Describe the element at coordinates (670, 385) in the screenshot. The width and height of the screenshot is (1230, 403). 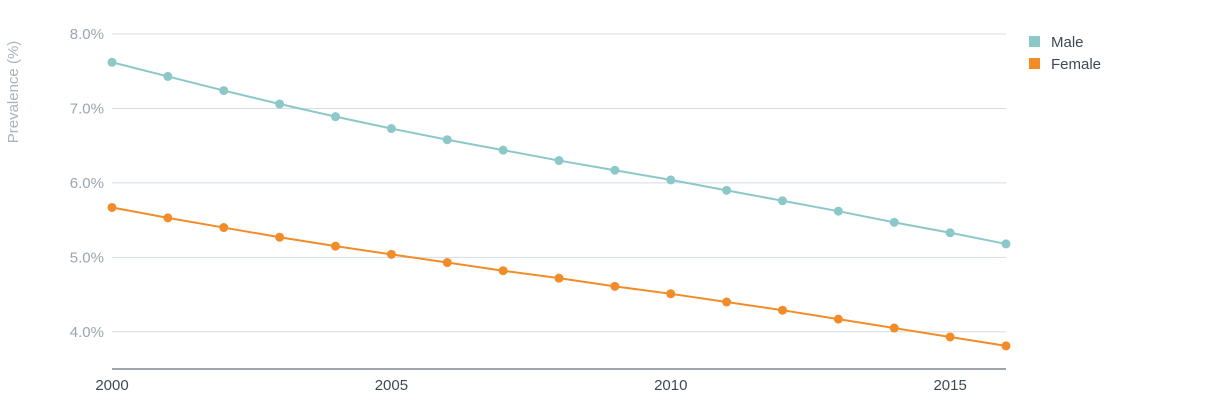
I see `x-tick-label: 2010` at that location.